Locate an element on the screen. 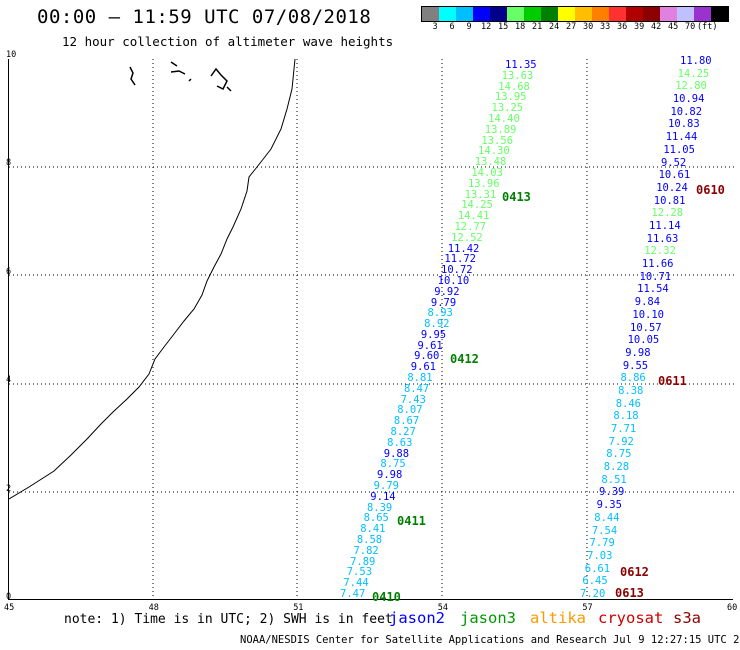 This screenshot has height=650, width=740. track_b-value: 10.05 is located at coordinates (643, 340).